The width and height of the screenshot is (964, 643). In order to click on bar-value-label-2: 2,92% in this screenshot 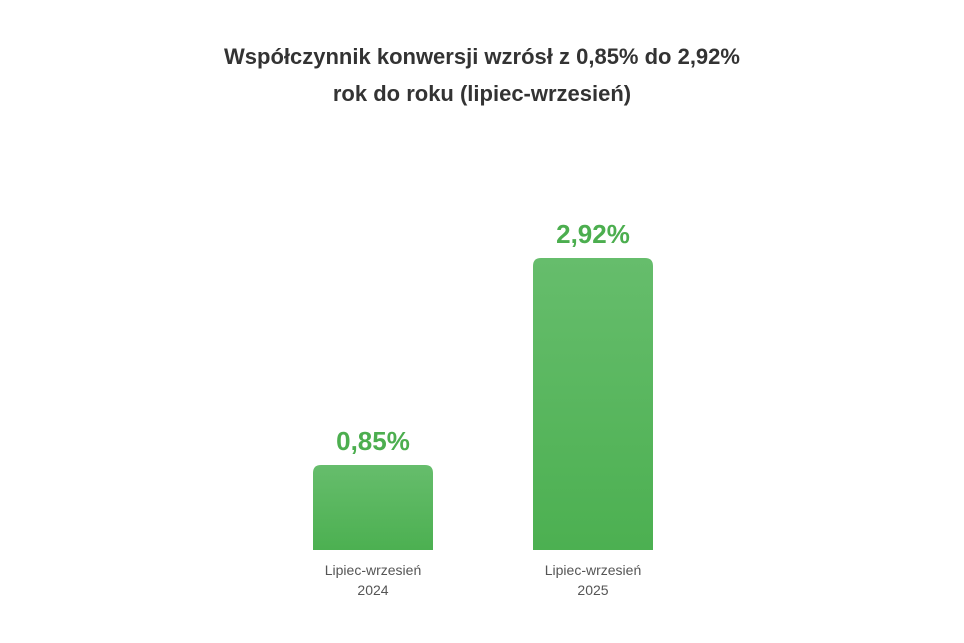, I will do `click(593, 234)`.